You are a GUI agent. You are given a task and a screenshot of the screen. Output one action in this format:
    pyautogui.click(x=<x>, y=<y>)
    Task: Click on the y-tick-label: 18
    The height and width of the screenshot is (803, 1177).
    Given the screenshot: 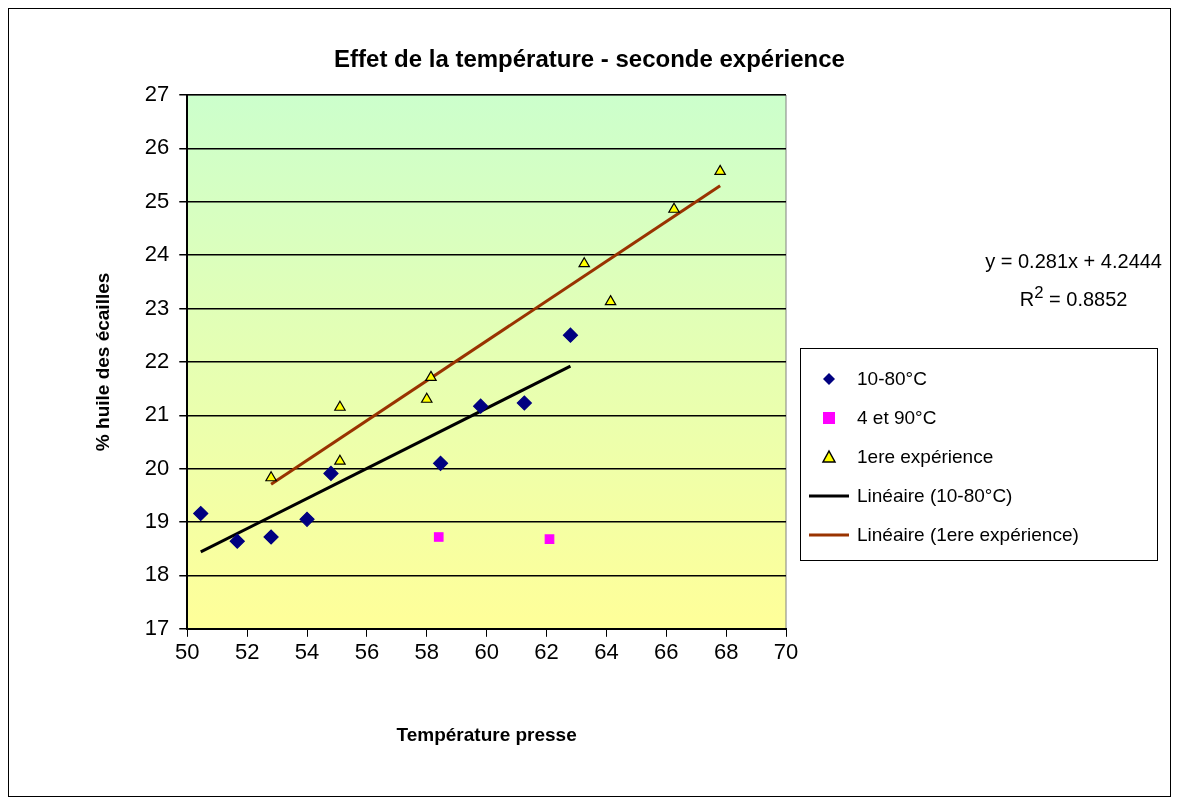 What is the action you would take?
    pyautogui.click(x=157, y=574)
    